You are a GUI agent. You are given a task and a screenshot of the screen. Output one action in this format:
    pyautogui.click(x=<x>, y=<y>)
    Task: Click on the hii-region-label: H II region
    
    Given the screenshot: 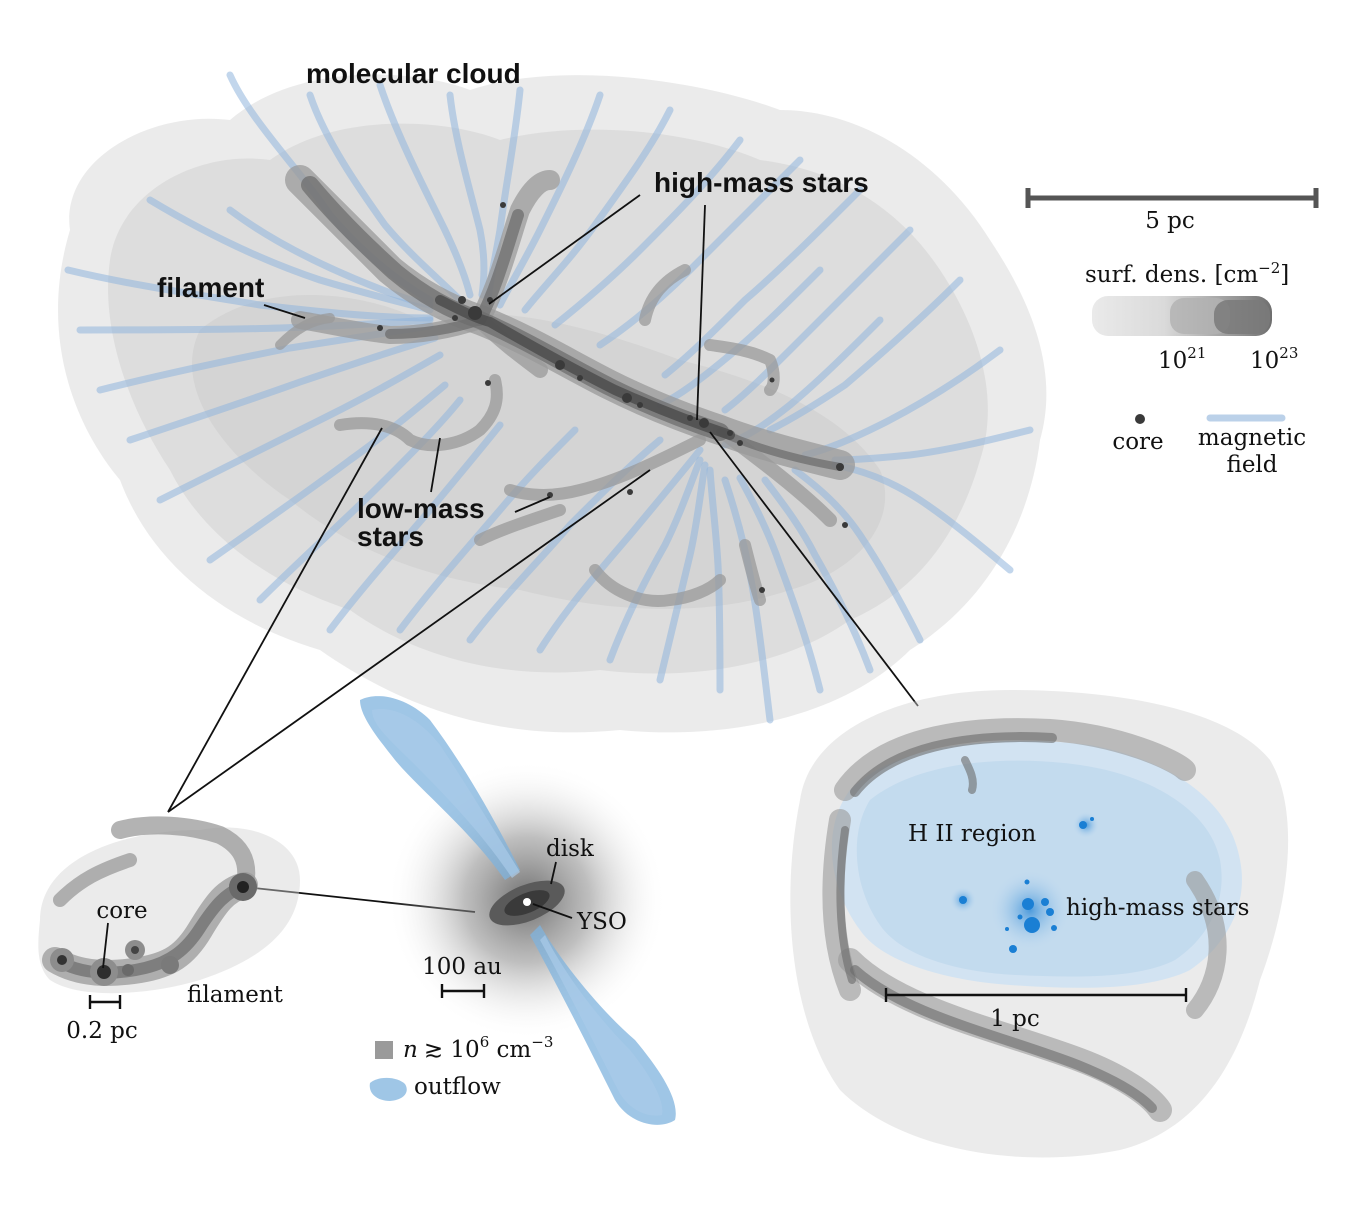 What is the action you would take?
    pyautogui.click(x=972, y=834)
    